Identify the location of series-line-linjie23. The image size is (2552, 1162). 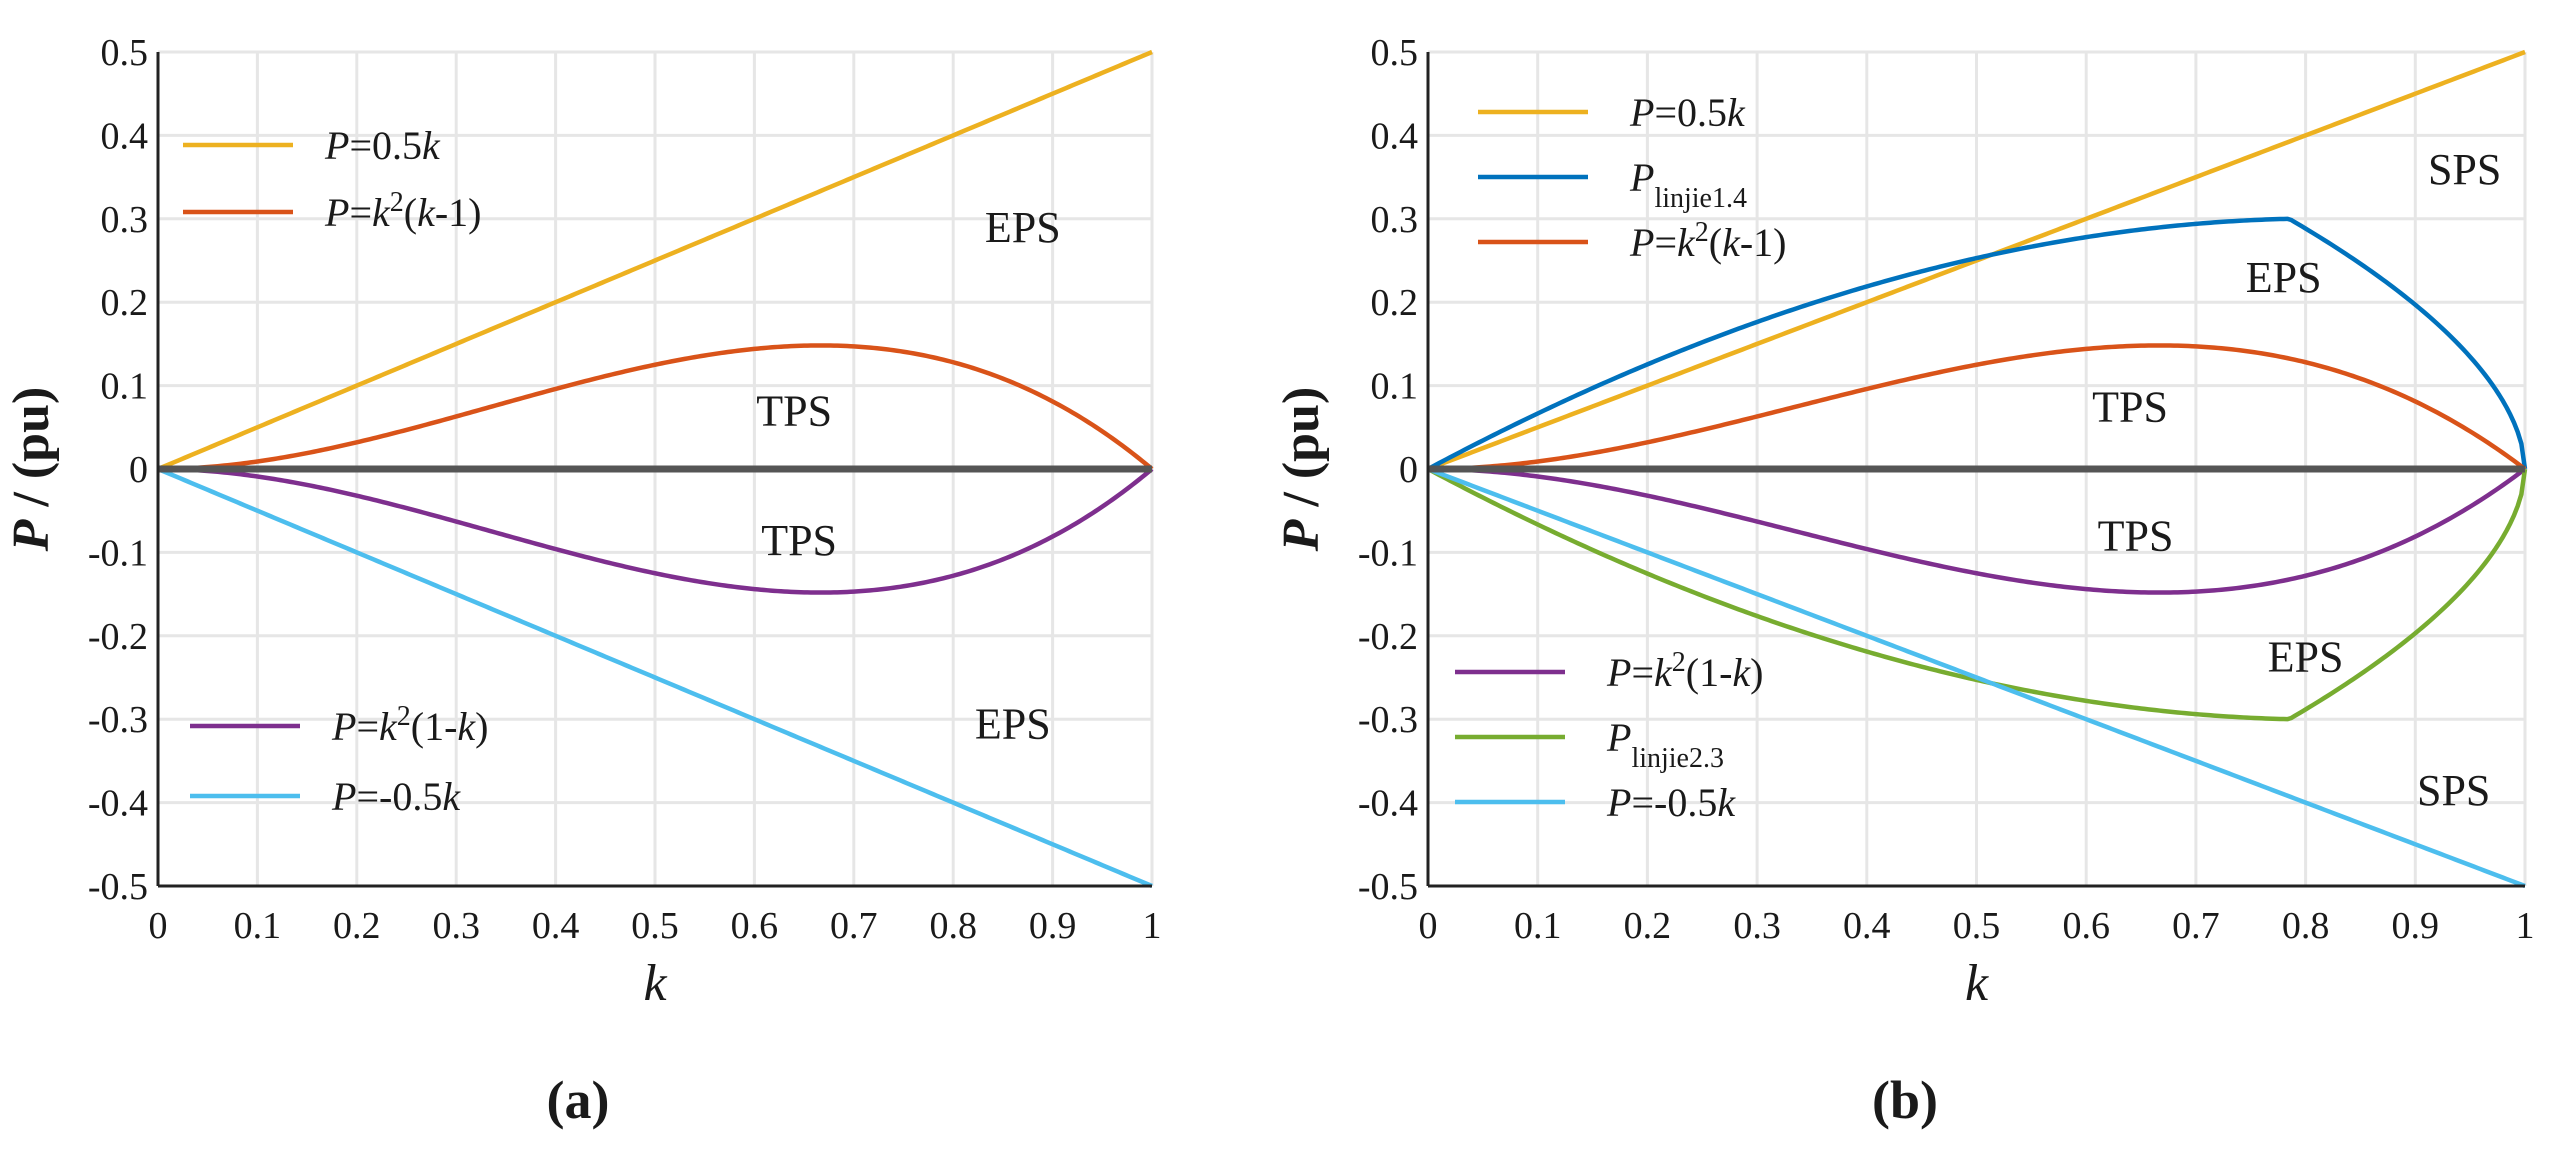
(1977, 594).